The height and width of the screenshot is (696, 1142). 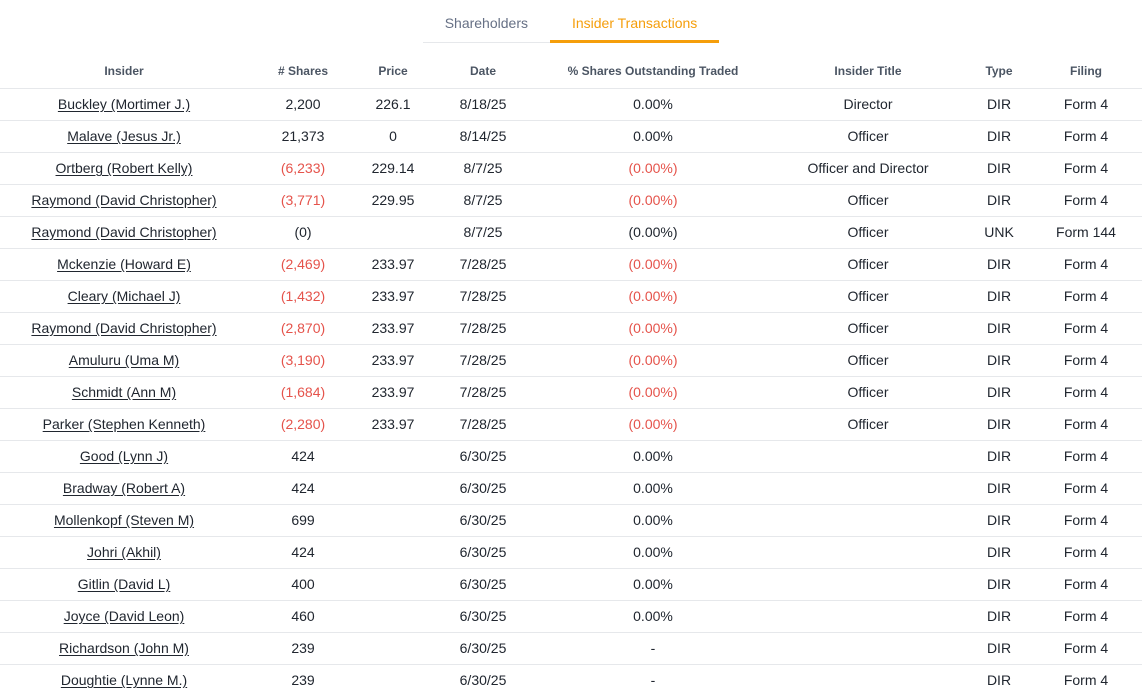 I want to click on insider-link: Amuluru (Uma M), so click(x=124, y=360).